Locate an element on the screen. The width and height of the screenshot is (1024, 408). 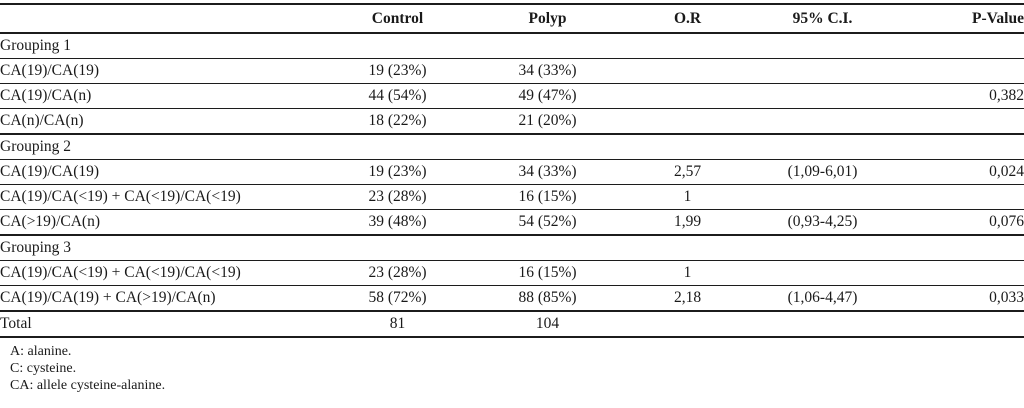
group-label: Grouping 2 is located at coordinates (36, 146).